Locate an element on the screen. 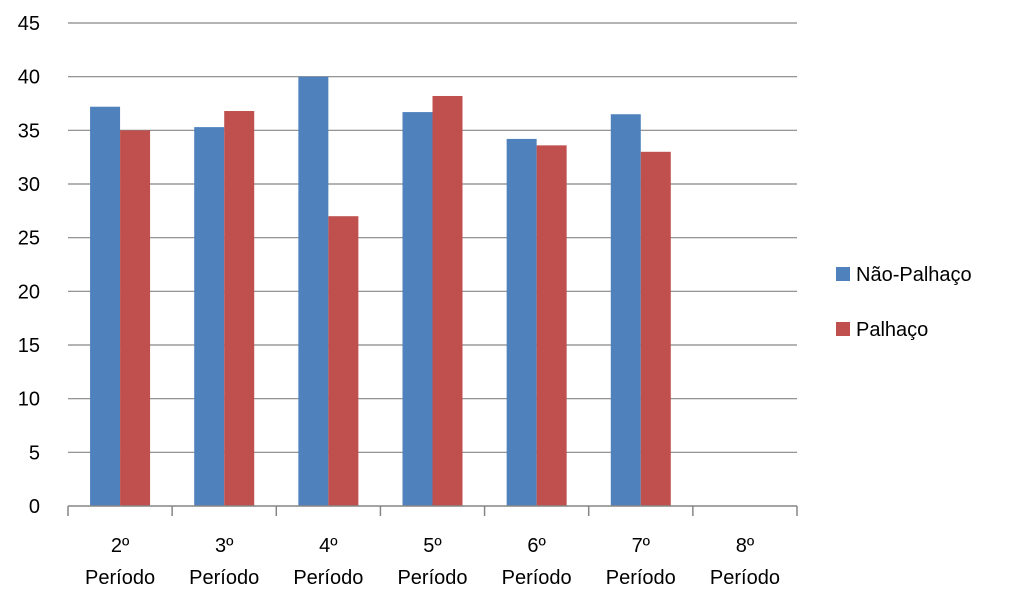  y-tick-label: 35 is located at coordinates (29, 131).